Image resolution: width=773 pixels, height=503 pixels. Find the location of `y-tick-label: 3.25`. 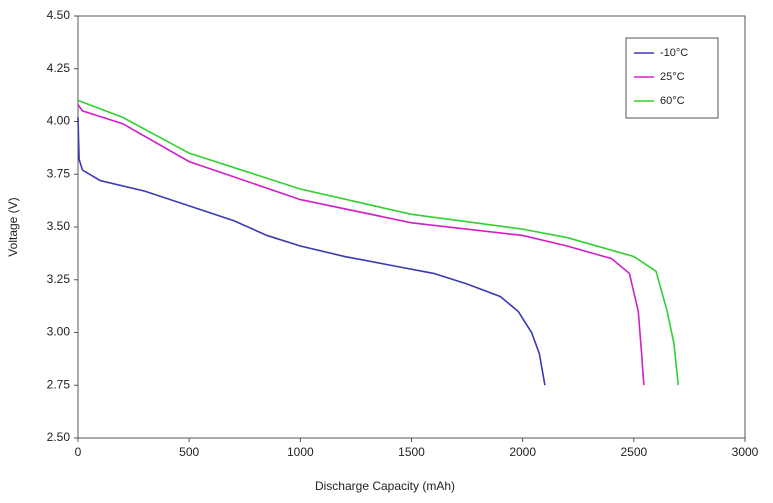

y-tick-label: 3.25 is located at coordinates (59, 279).